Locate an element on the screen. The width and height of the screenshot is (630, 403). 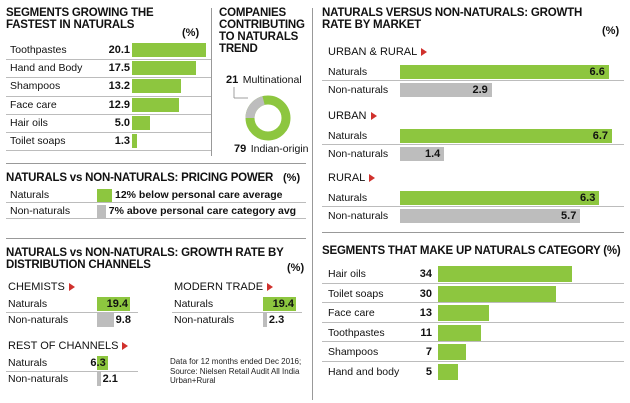
pie-svg is located at coordinates (262, 114).